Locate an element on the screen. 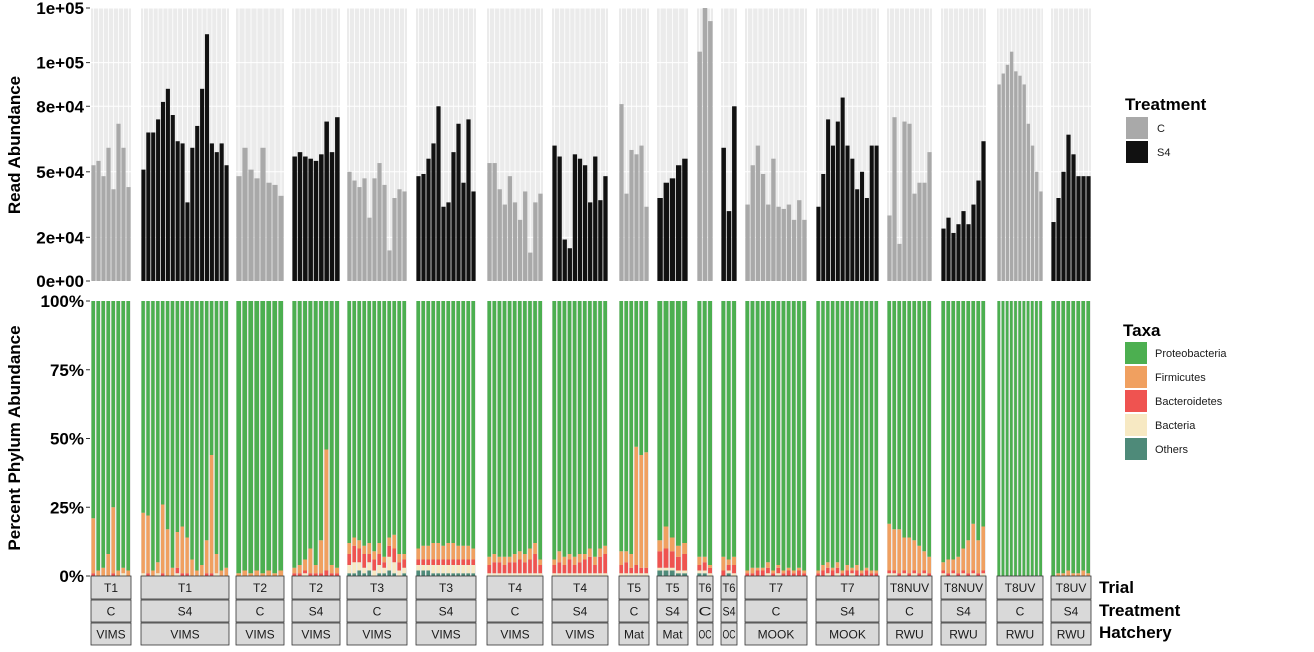 The height and width of the screenshot is (652, 1314). strip-hatchery is located at coordinates (185, 634).